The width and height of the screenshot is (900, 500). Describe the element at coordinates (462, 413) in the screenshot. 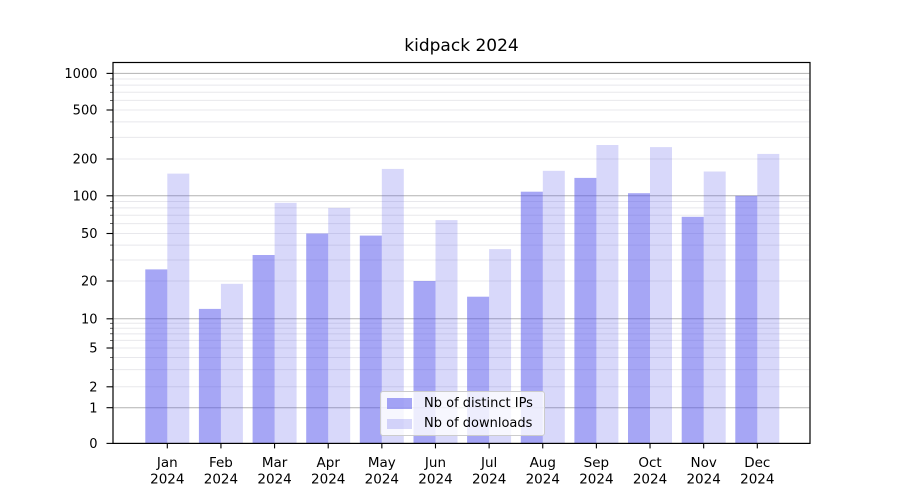

I see `legend: Nb of distinct IPs Nb of downloads` at that location.